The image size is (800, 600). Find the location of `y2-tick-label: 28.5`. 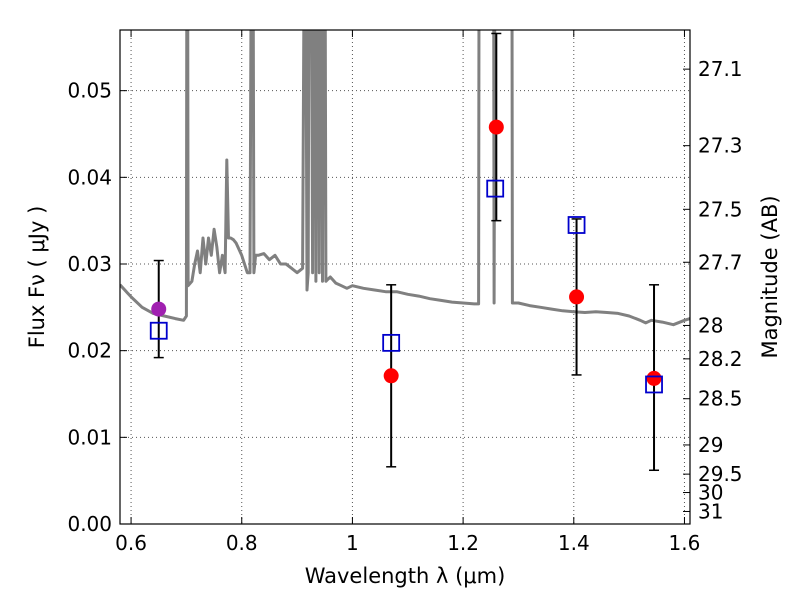

y2-tick-label: 28.5 is located at coordinates (720, 399).